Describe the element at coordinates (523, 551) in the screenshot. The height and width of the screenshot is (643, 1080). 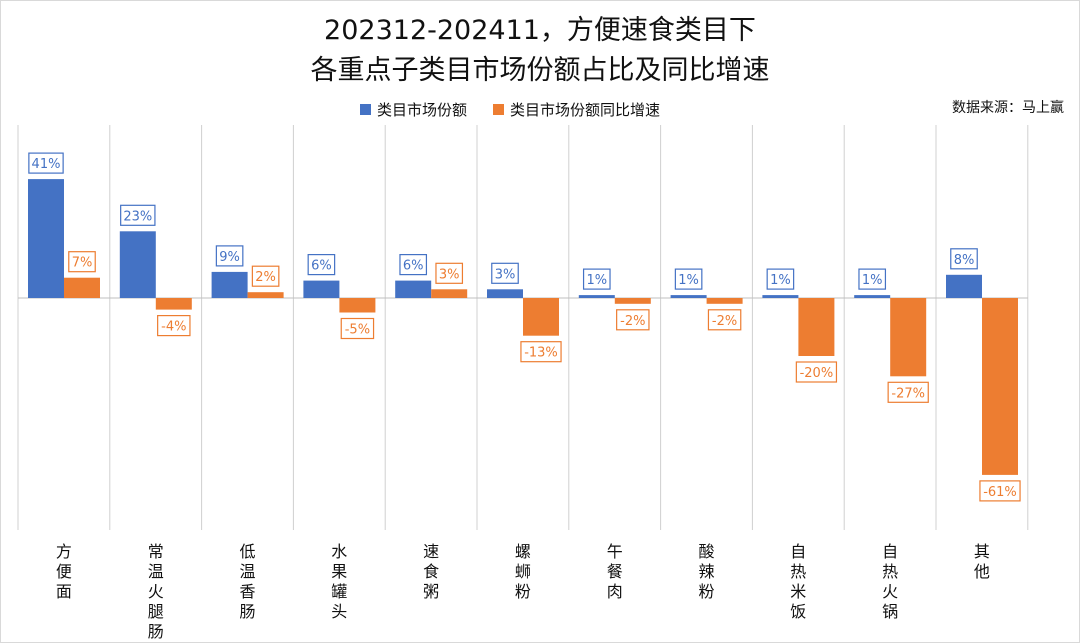
I see `category-label-5: 螺` at that location.